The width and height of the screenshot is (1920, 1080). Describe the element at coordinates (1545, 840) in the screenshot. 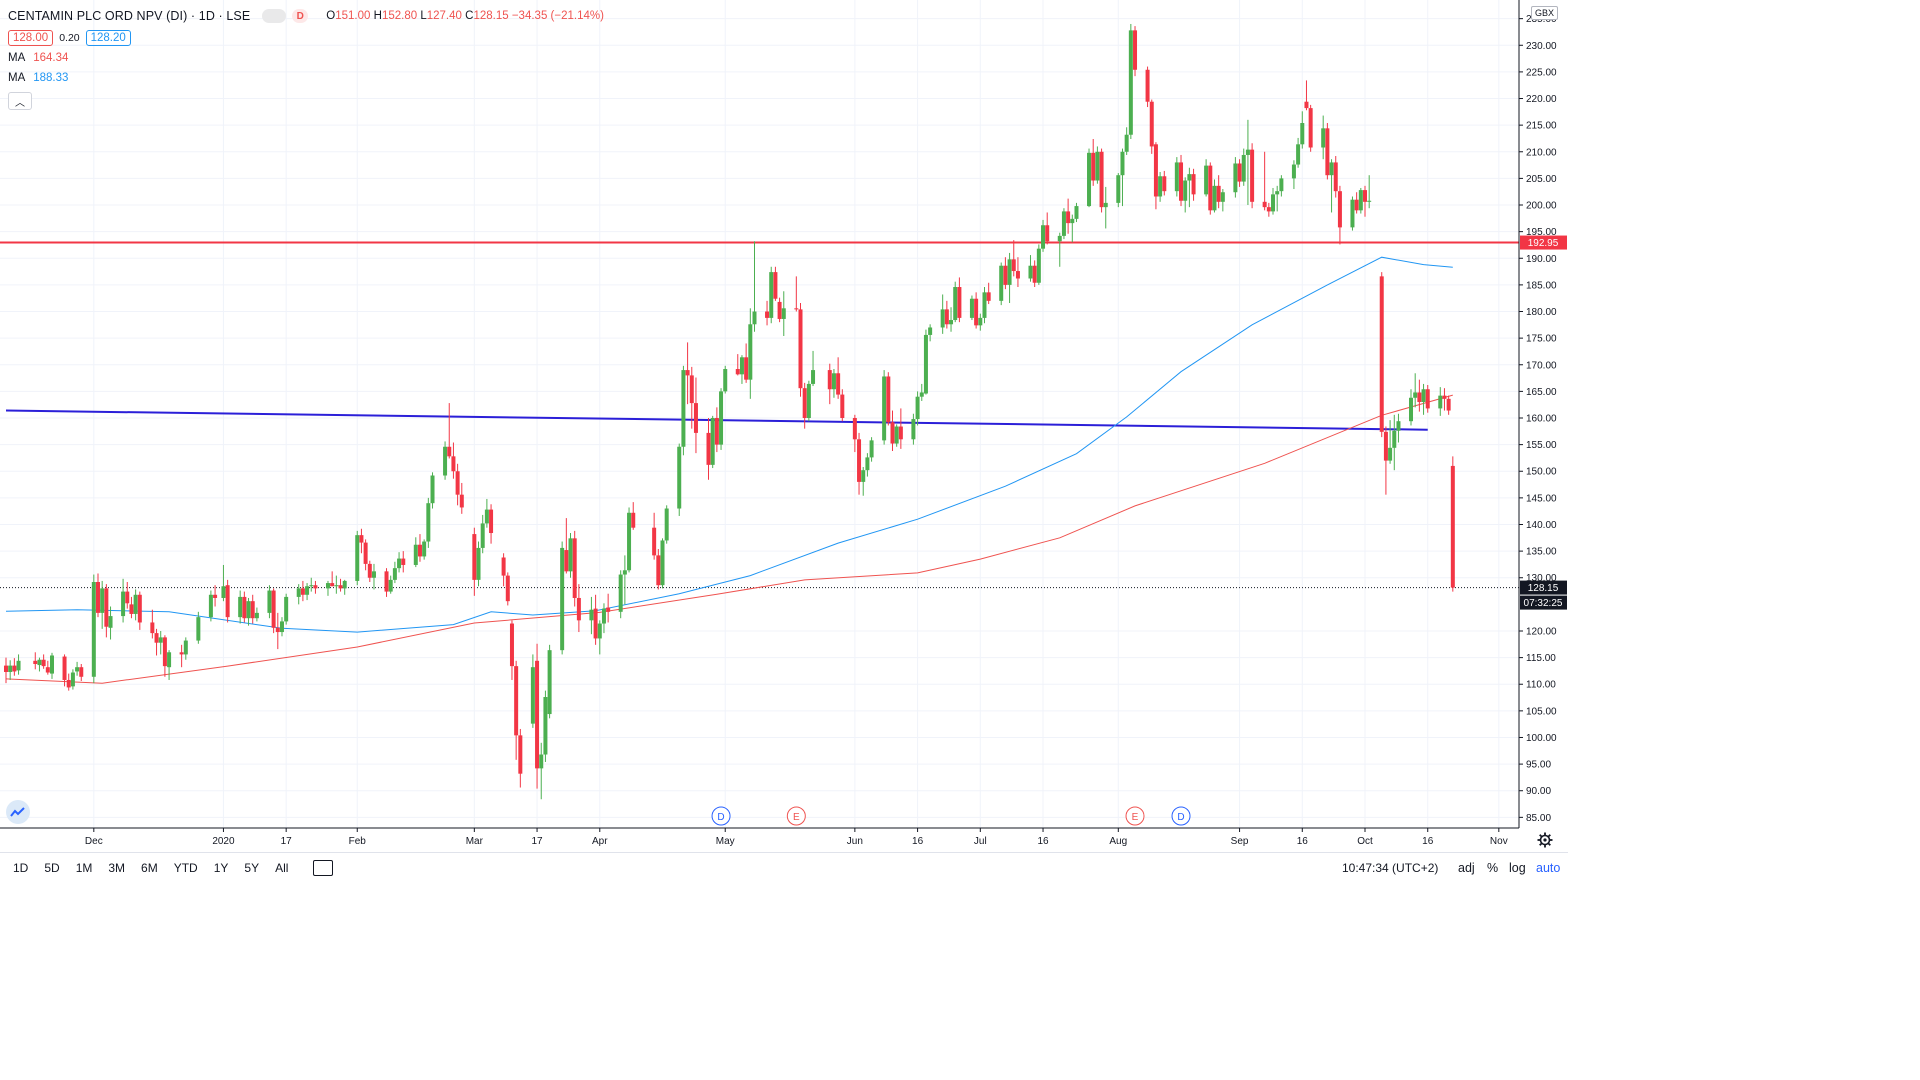

I see `settings-gear-icon` at that location.